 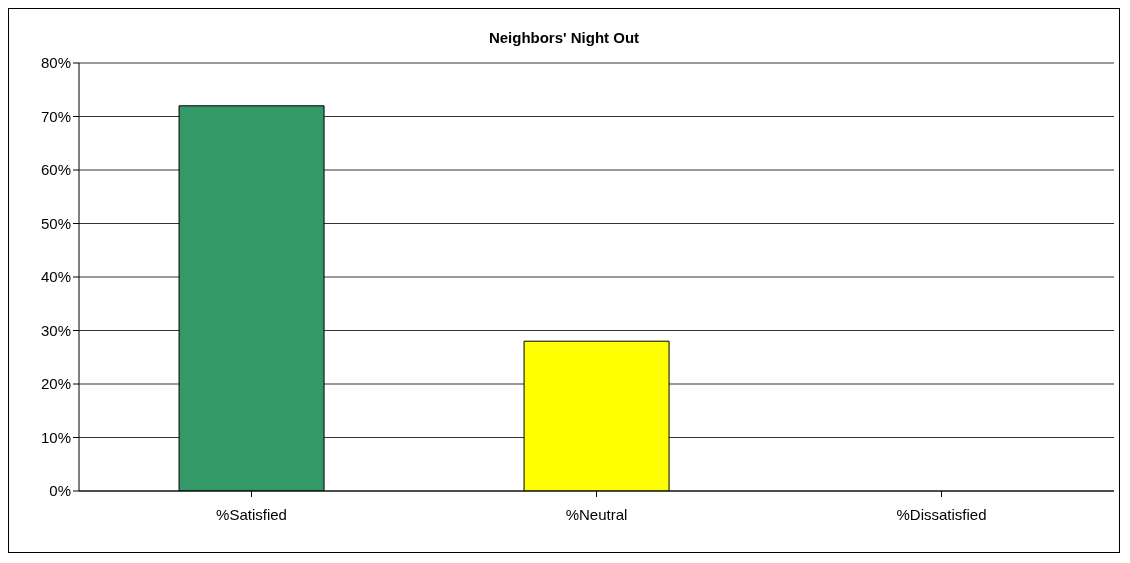 I want to click on y-tick-label: 20%, so click(x=55, y=384).